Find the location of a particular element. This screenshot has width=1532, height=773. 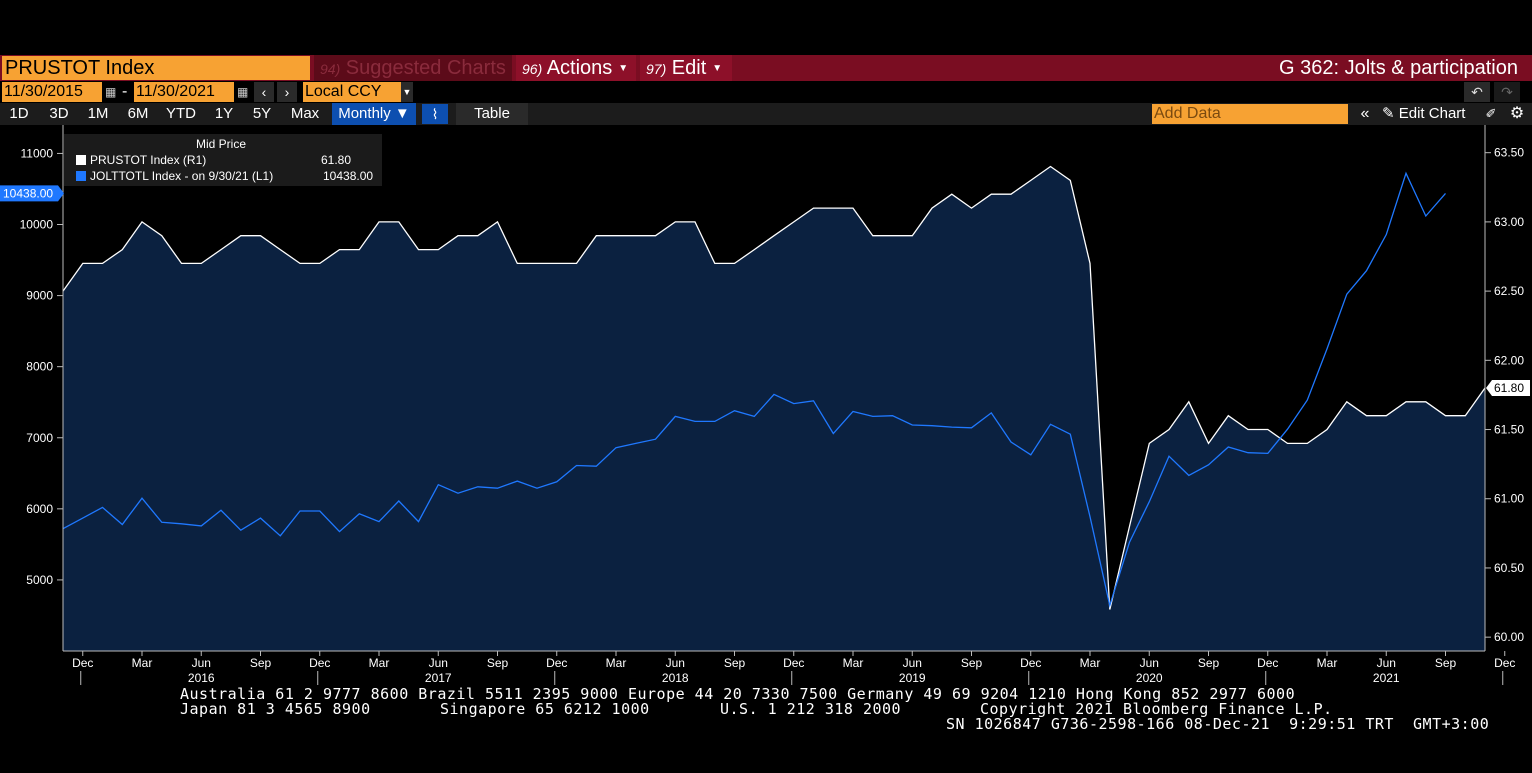

gear-icon: ⚙ is located at coordinates (1517, 113).